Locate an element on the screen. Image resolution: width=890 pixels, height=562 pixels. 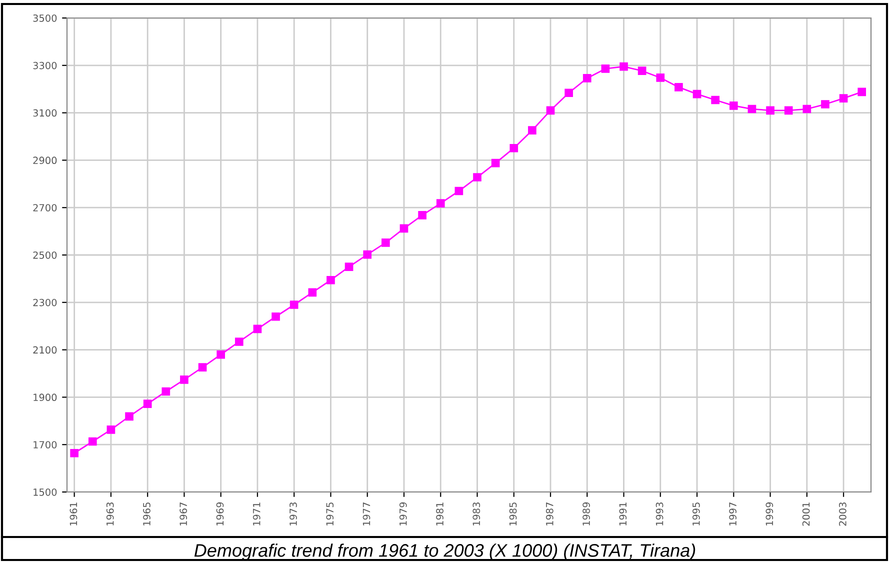
y-tick-label: 1700 is located at coordinates (45, 444).